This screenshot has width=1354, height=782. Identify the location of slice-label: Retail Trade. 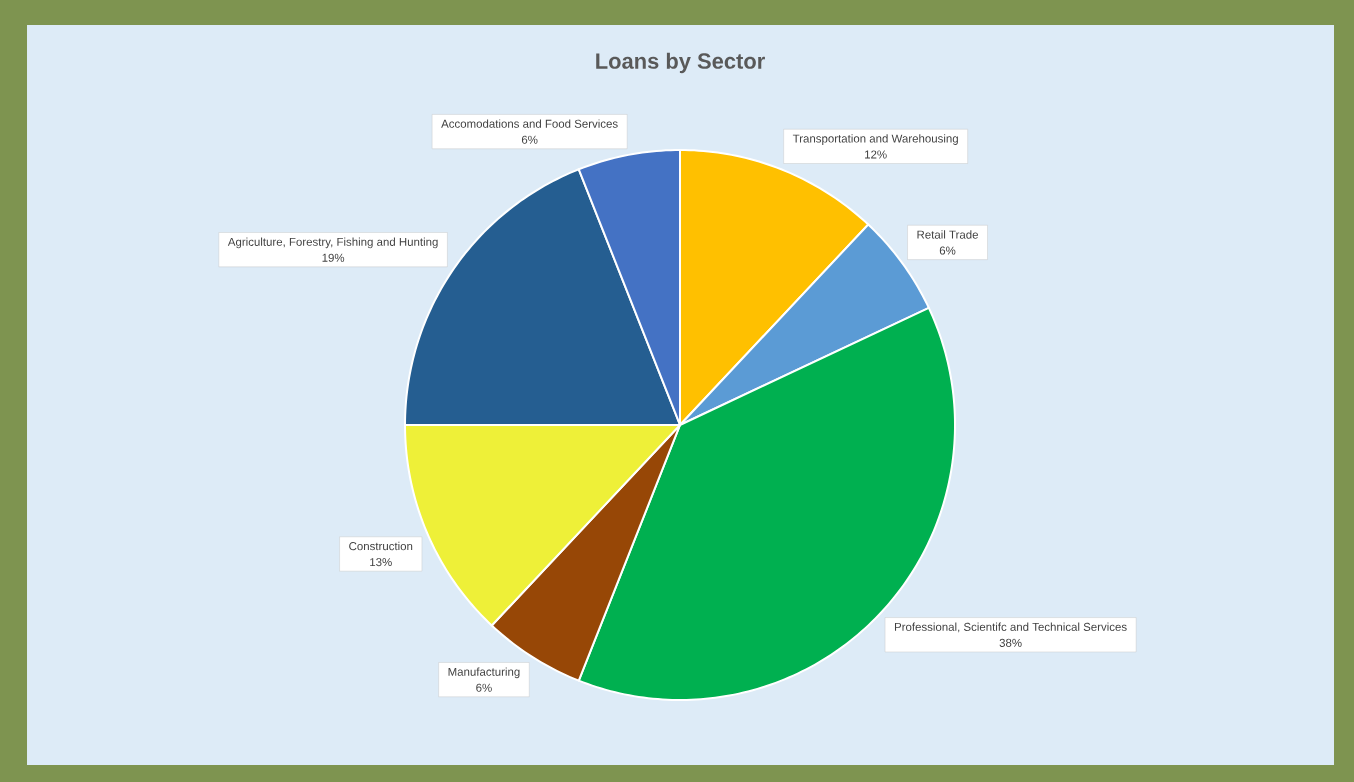
(947, 234).